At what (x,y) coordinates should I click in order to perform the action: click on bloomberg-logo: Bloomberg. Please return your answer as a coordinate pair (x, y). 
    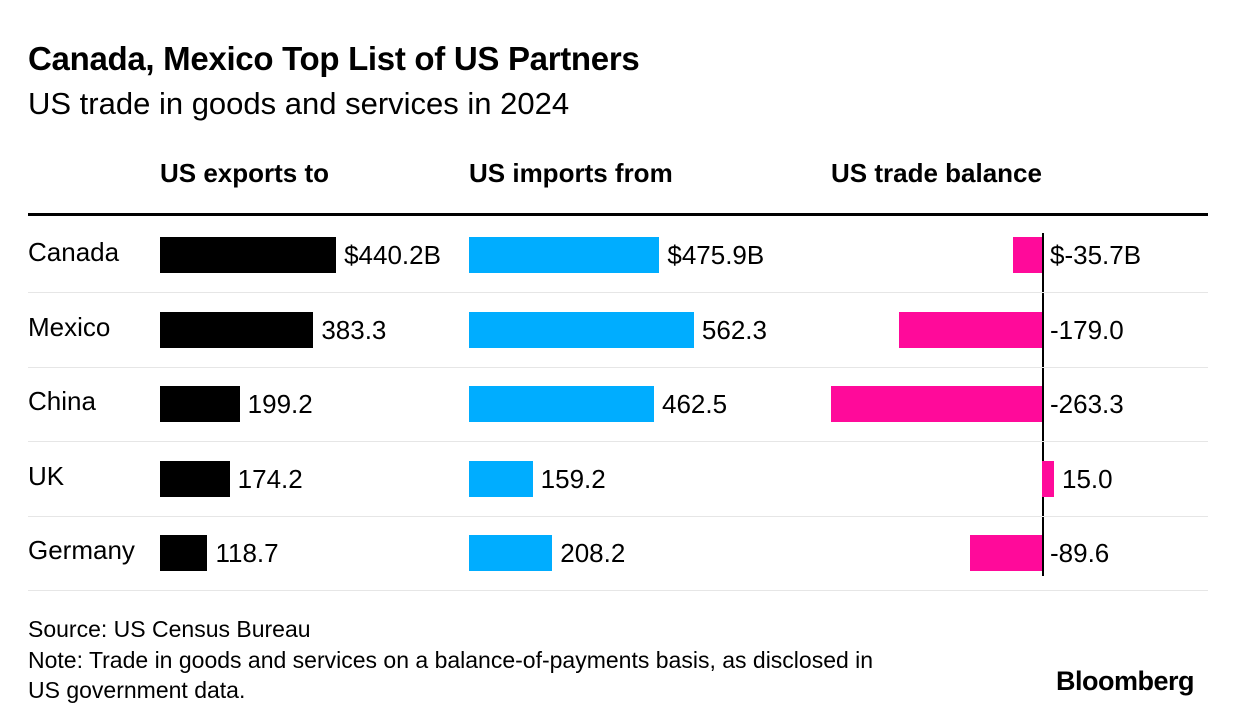
    Looking at the image, I should click on (1125, 681).